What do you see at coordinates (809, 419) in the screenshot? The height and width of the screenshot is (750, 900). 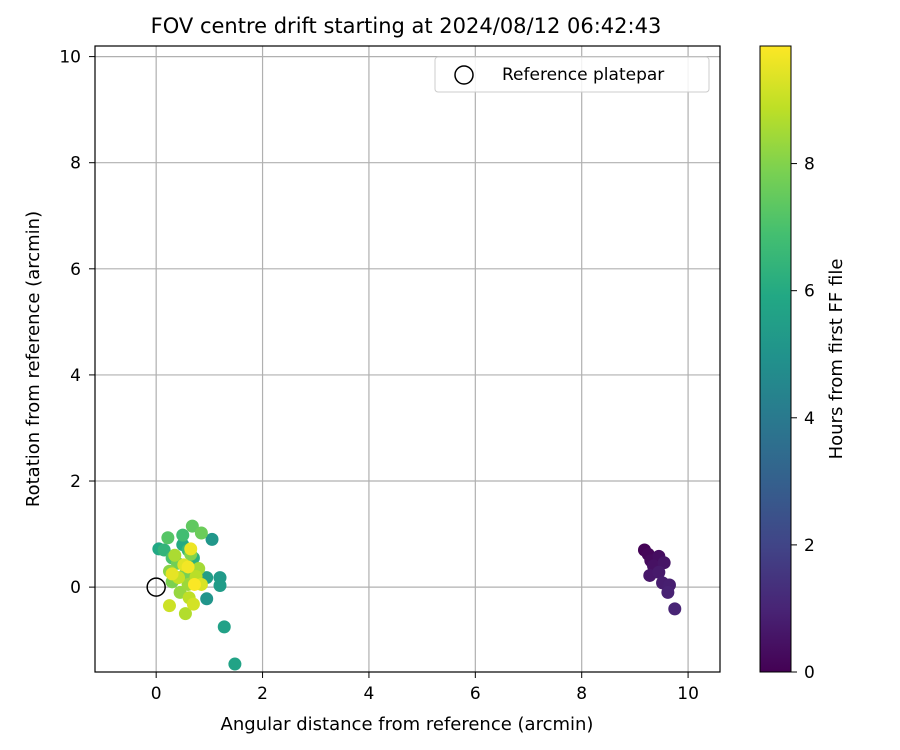 I see `colorbar-tick-label: 4` at bounding box center [809, 419].